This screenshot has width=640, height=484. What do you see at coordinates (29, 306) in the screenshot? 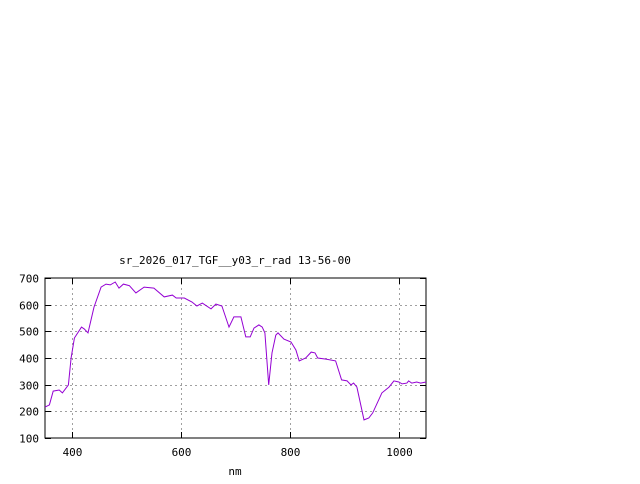
I see `y-tick-label: 600` at bounding box center [29, 306].